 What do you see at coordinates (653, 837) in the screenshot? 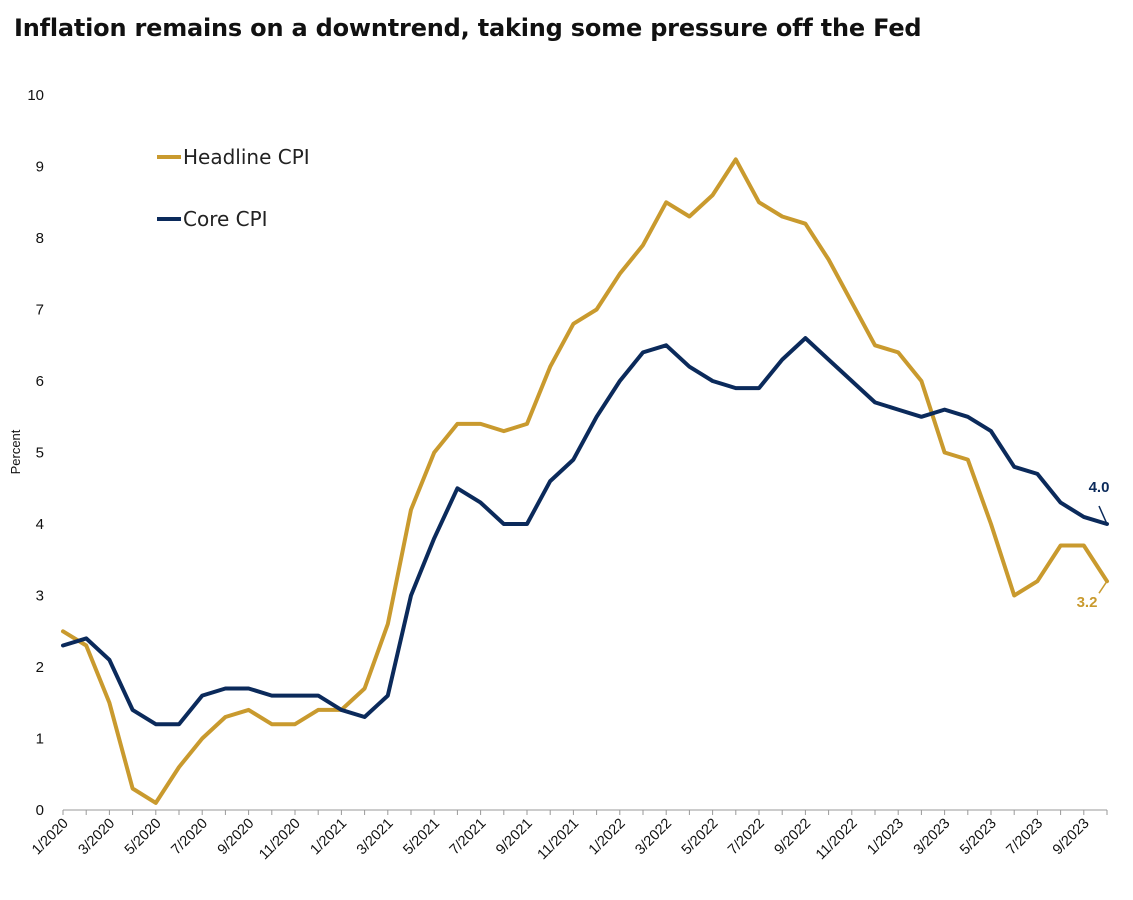
I see `x-tick-label: 3/2022` at bounding box center [653, 837].